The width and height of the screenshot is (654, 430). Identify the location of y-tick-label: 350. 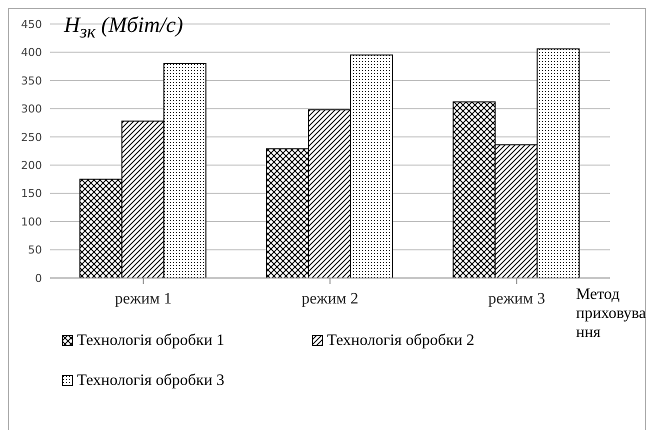
(31, 81).